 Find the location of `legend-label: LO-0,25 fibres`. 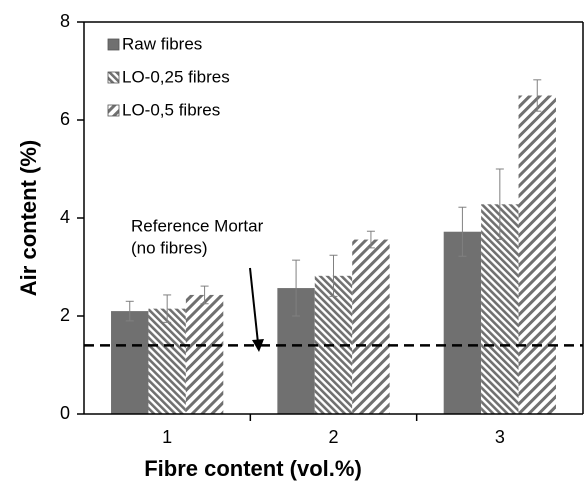

legend-label: LO-0,25 fibres is located at coordinates (176, 76).